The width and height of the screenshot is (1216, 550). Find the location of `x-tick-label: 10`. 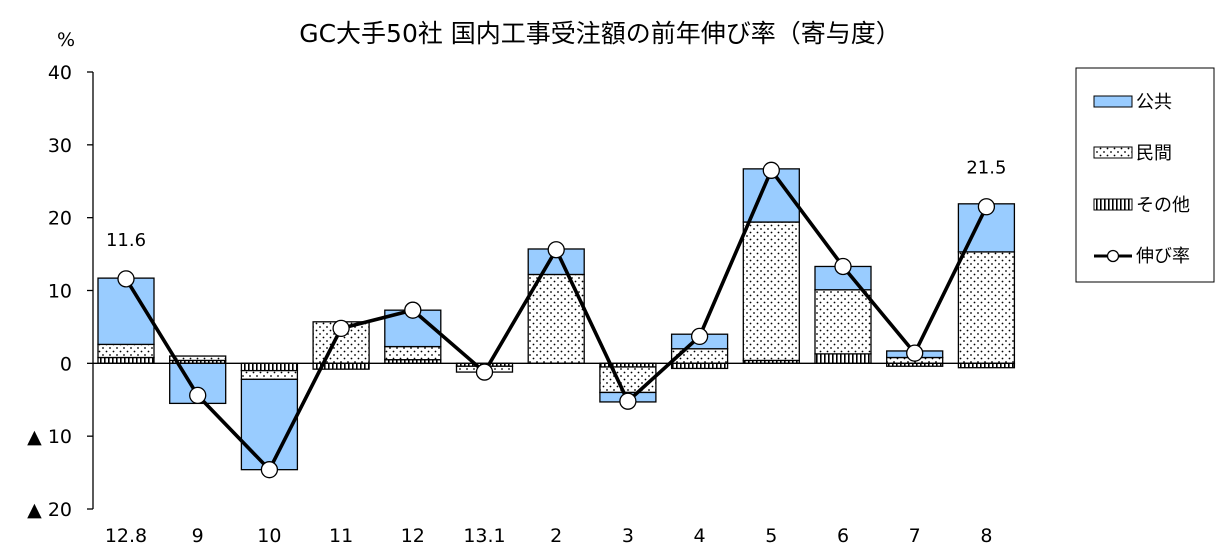

x-tick-label: 10 is located at coordinates (269, 536).